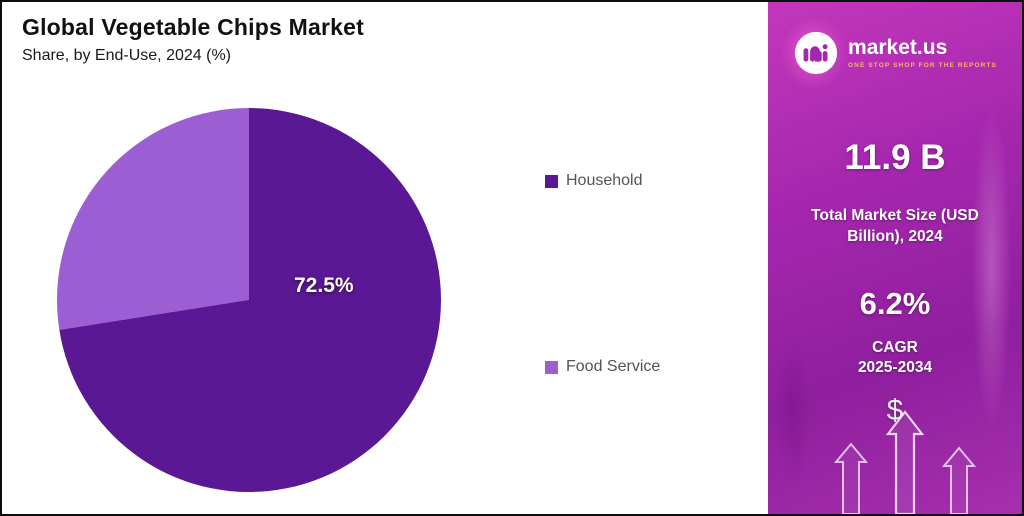 Image resolution: width=1024 pixels, height=516 pixels. I want to click on legend-label-food-service: Food Service, so click(613, 366).